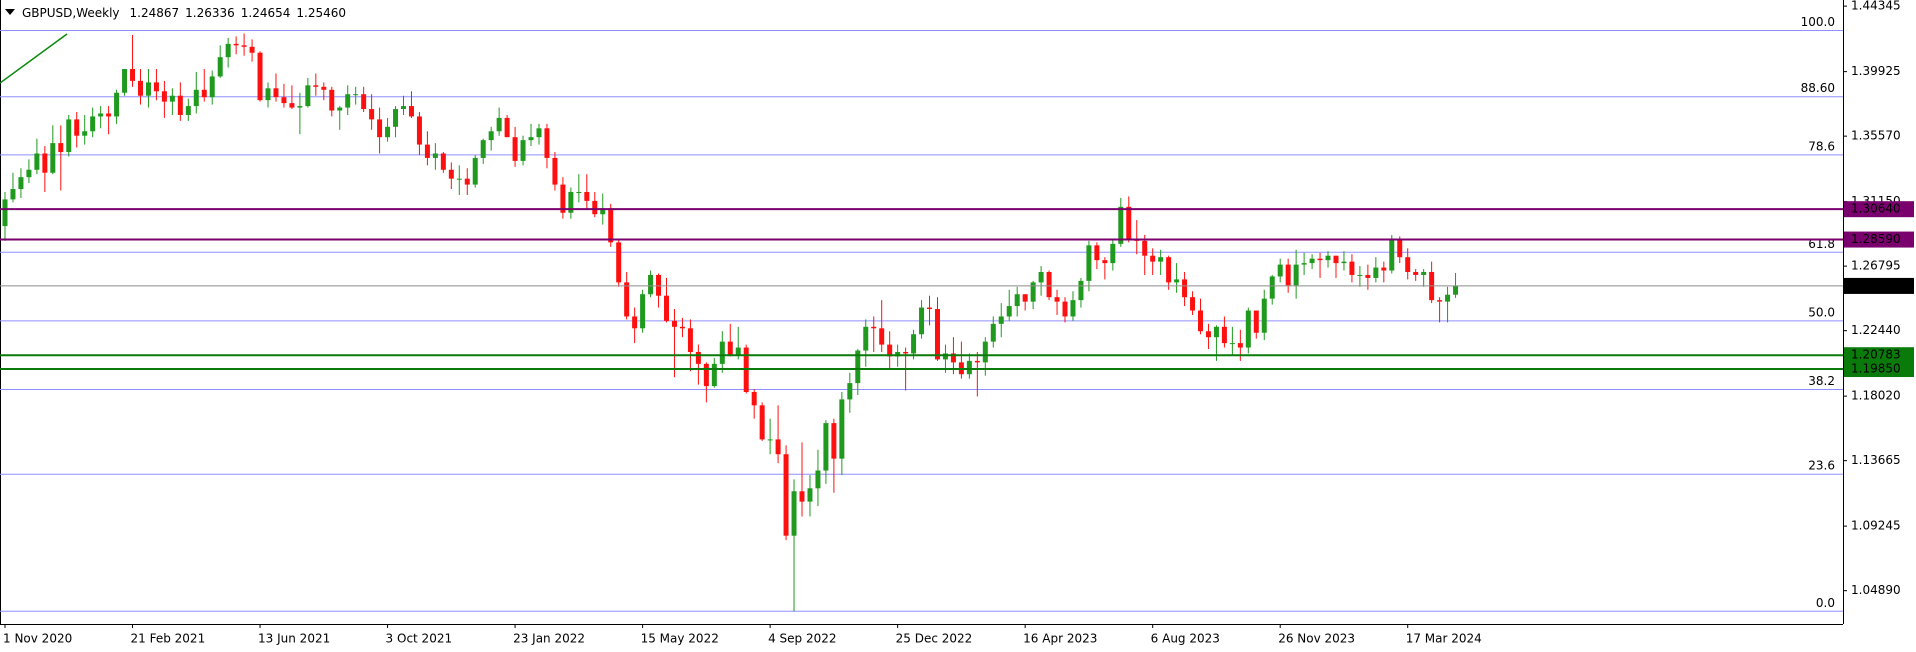  I want to click on y-tick-label: 1.44345, so click(1876, 6).